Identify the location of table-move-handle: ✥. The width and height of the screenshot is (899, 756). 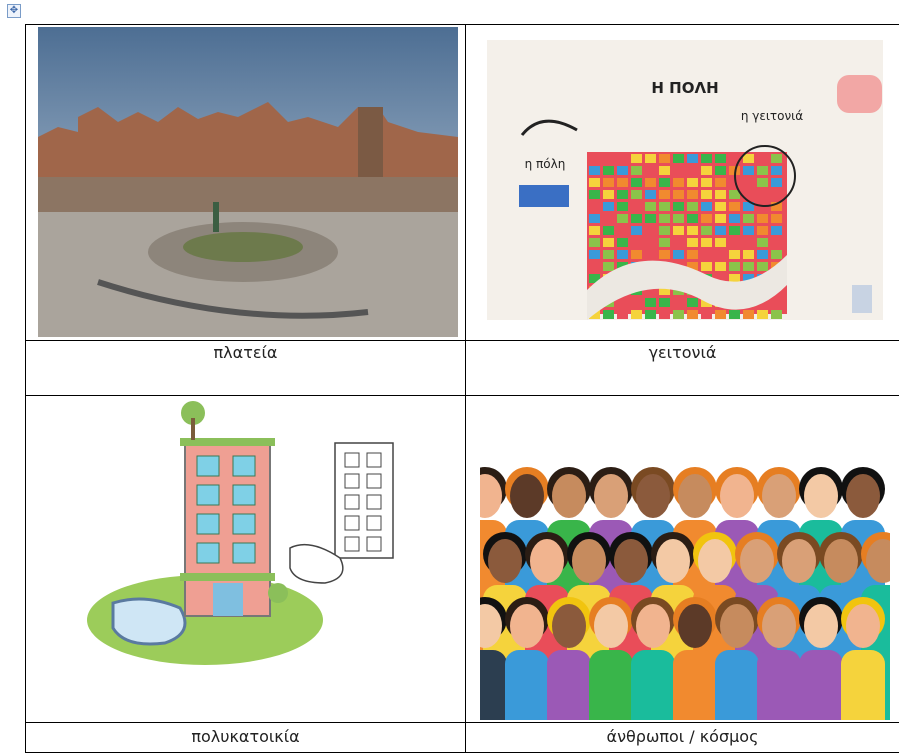
(14, 11).